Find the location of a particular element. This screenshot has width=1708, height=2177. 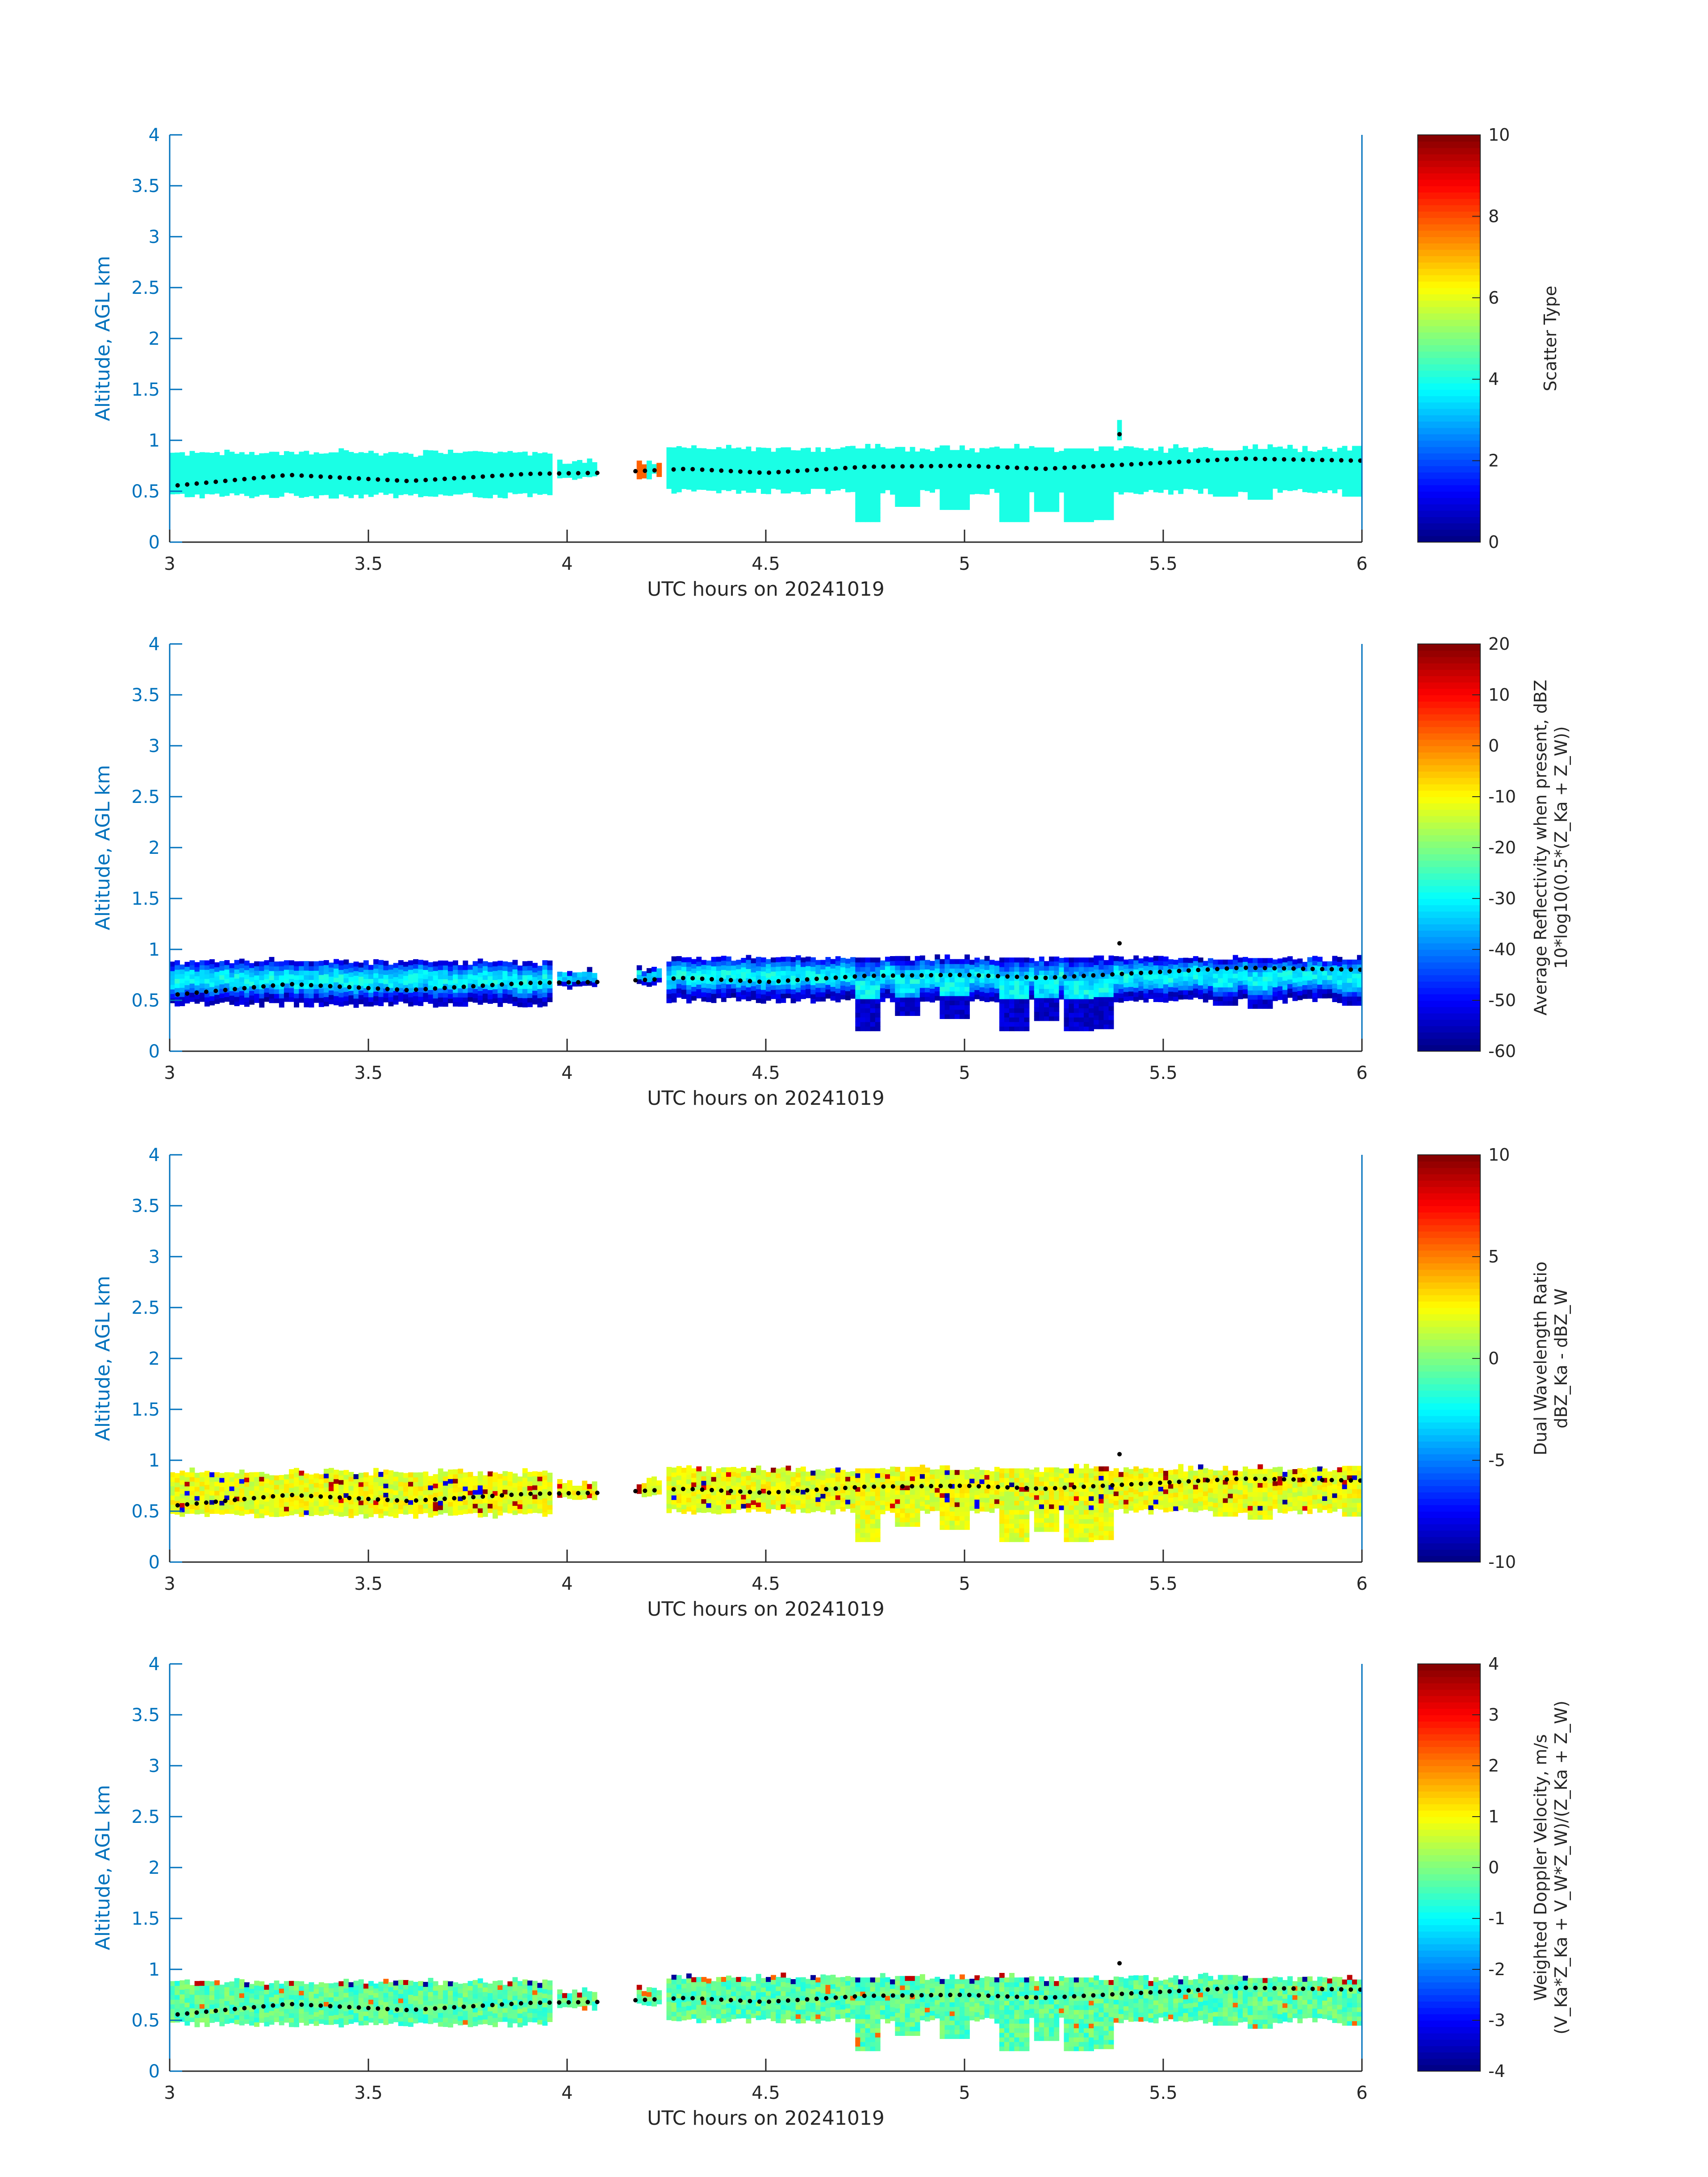

y-axis-label: Altitude, AGL km is located at coordinates (103, 338).